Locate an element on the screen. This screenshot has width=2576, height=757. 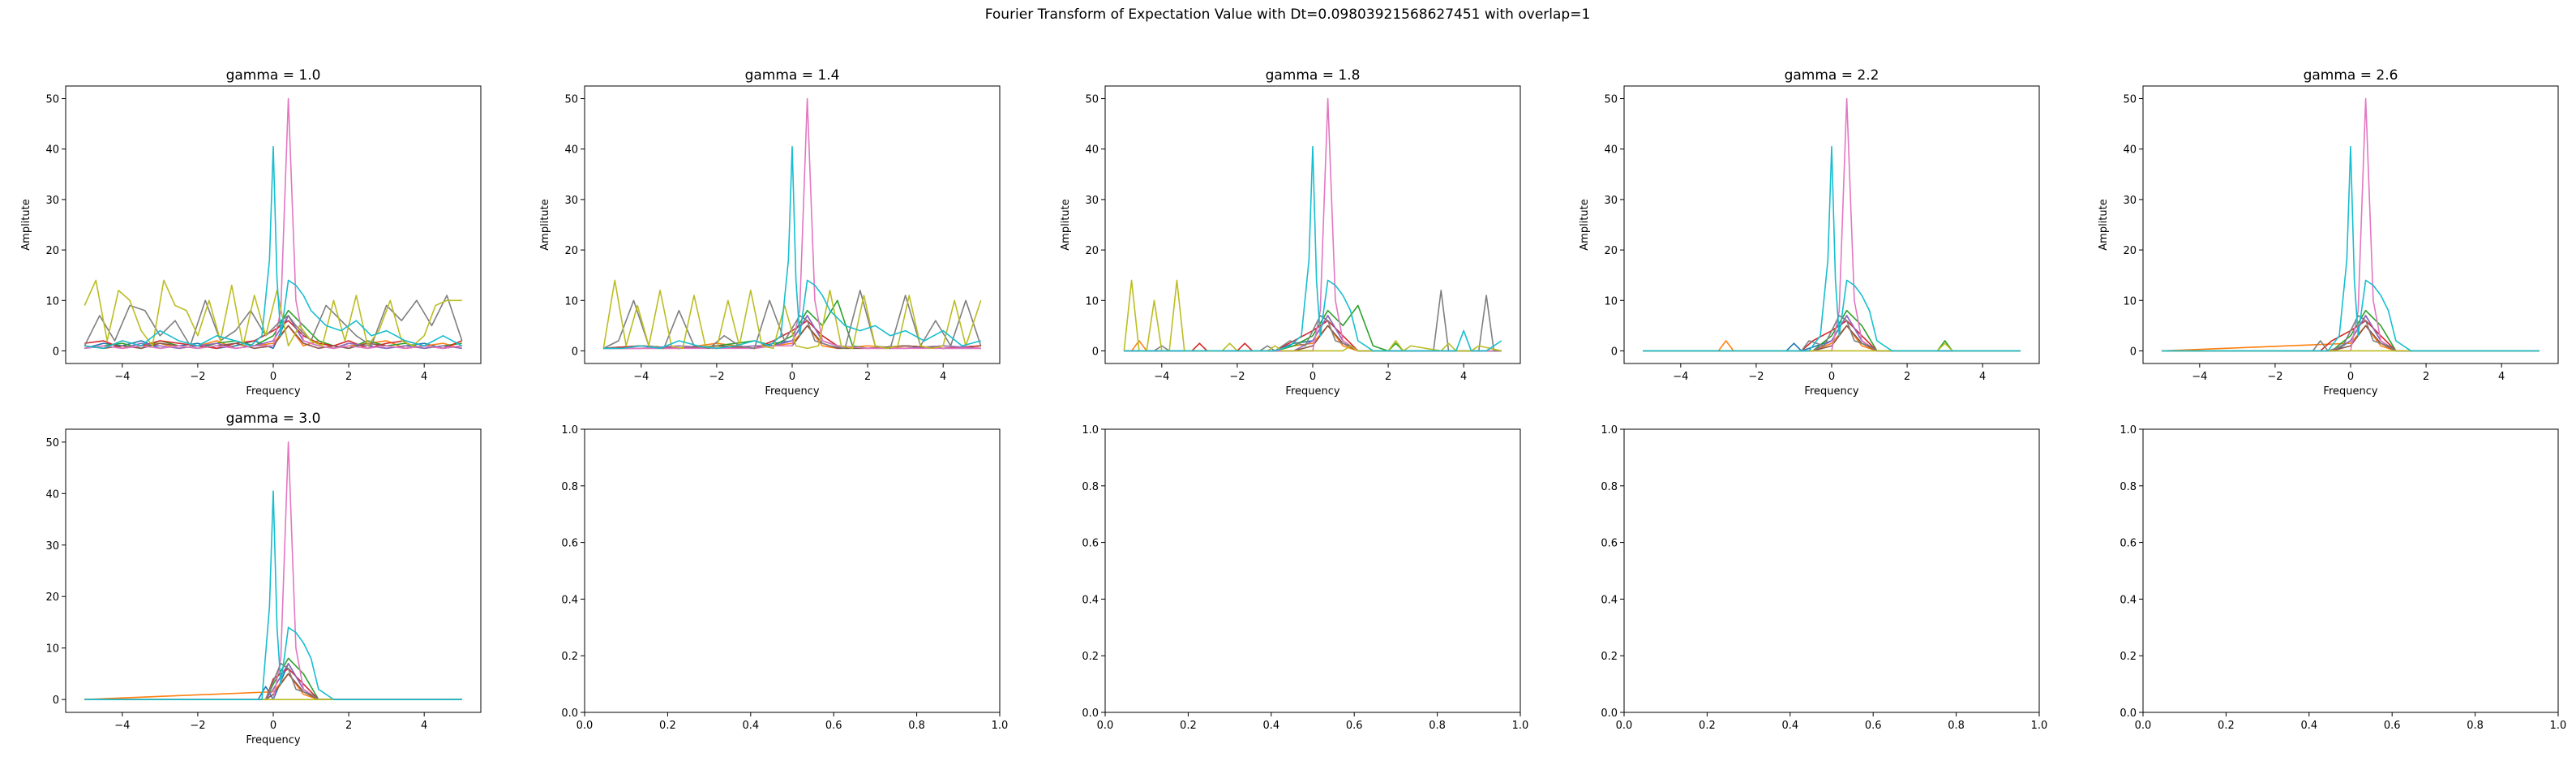
subplot-title: gamma = 1.4 is located at coordinates (792, 75).